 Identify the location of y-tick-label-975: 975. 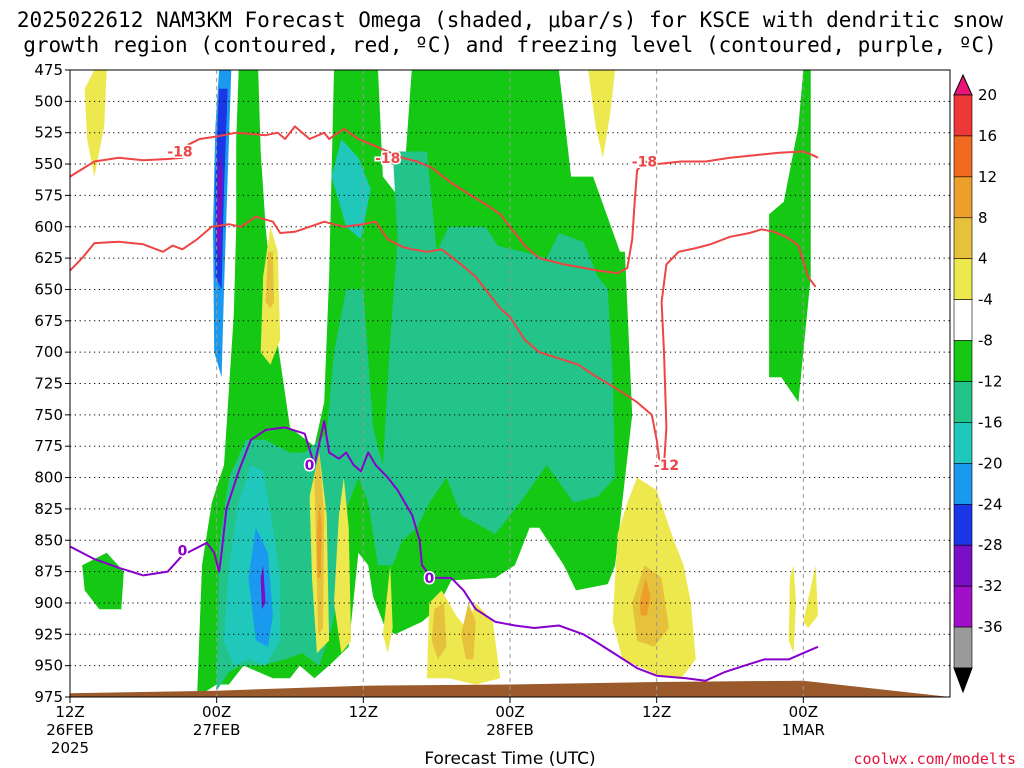
(48, 697).